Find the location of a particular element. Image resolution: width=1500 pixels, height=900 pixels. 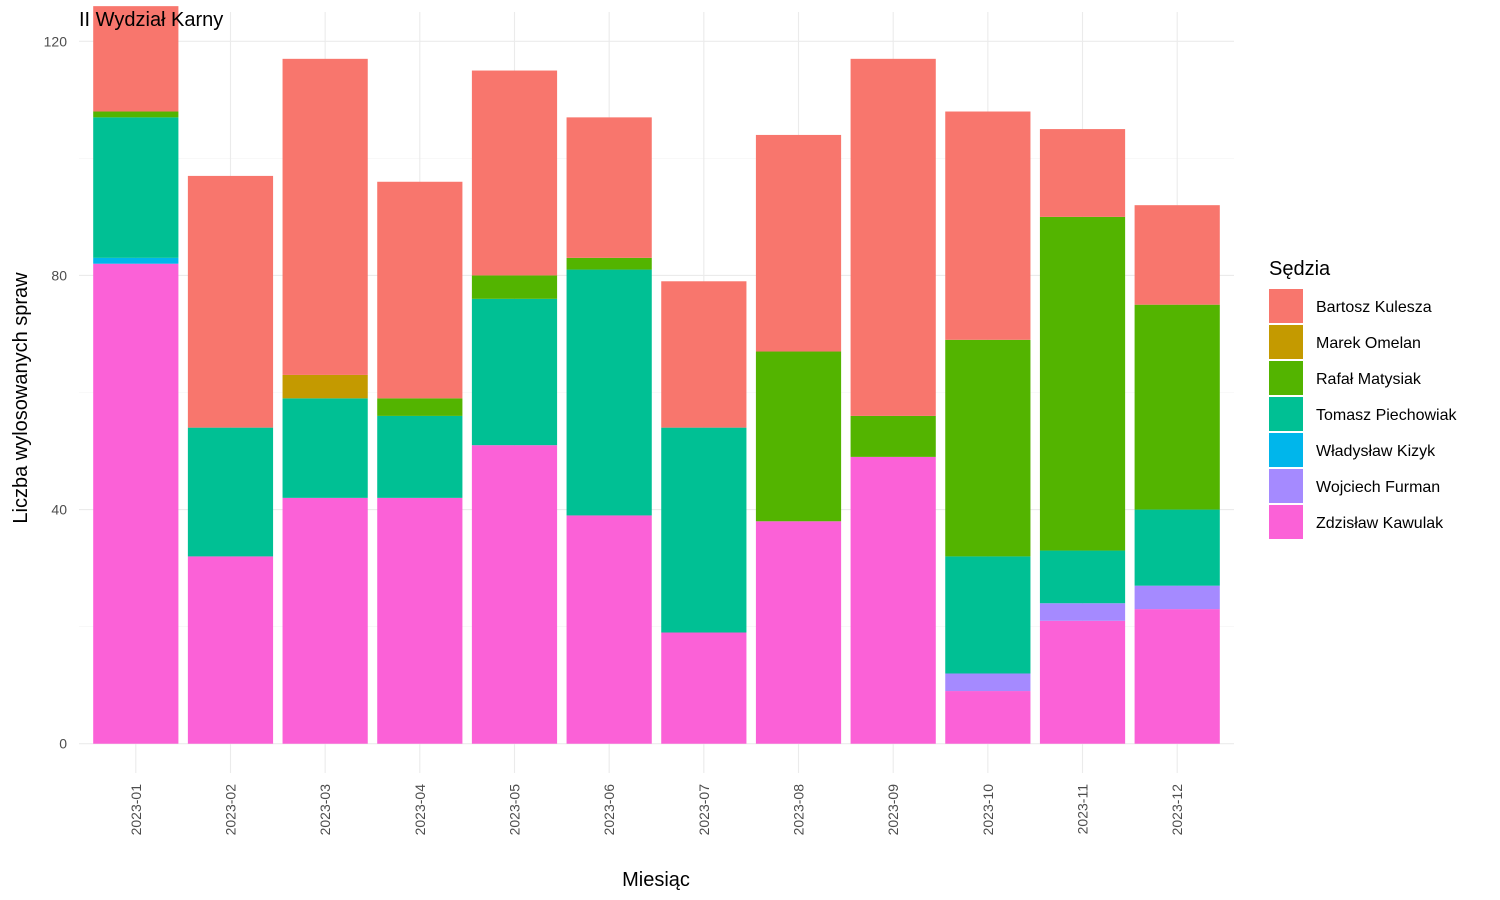

x-tick-label: 2023-03 is located at coordinates (325, 810).